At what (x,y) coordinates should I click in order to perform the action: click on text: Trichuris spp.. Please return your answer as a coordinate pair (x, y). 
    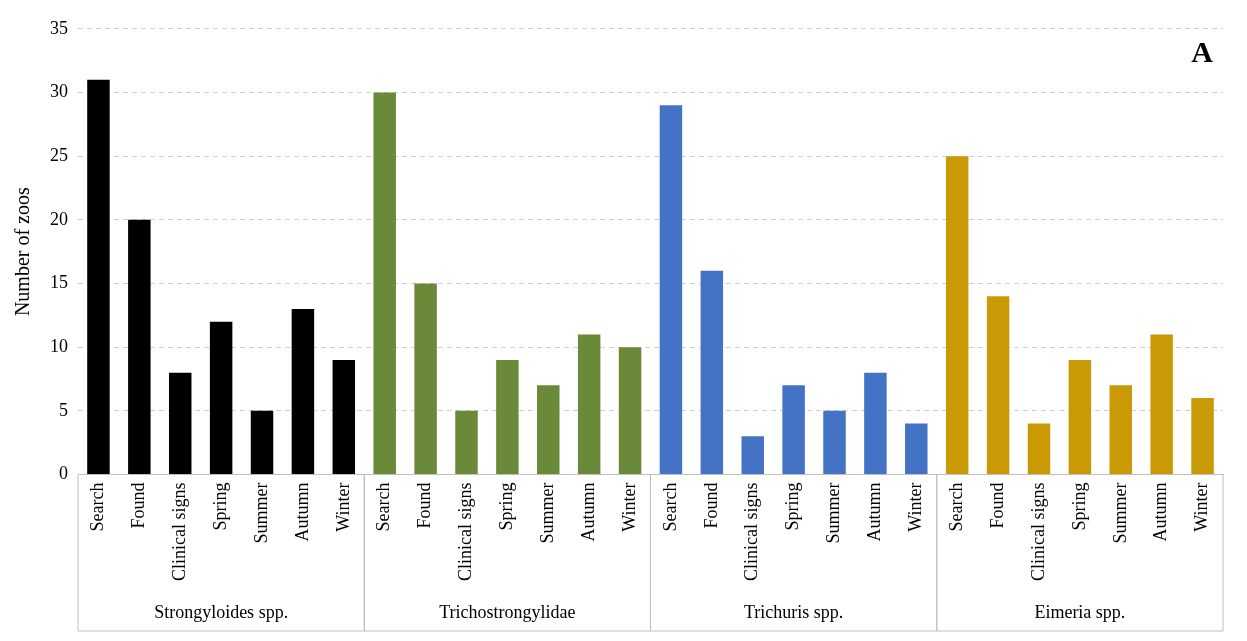
    Looking at the image, I should click on (793, 611).